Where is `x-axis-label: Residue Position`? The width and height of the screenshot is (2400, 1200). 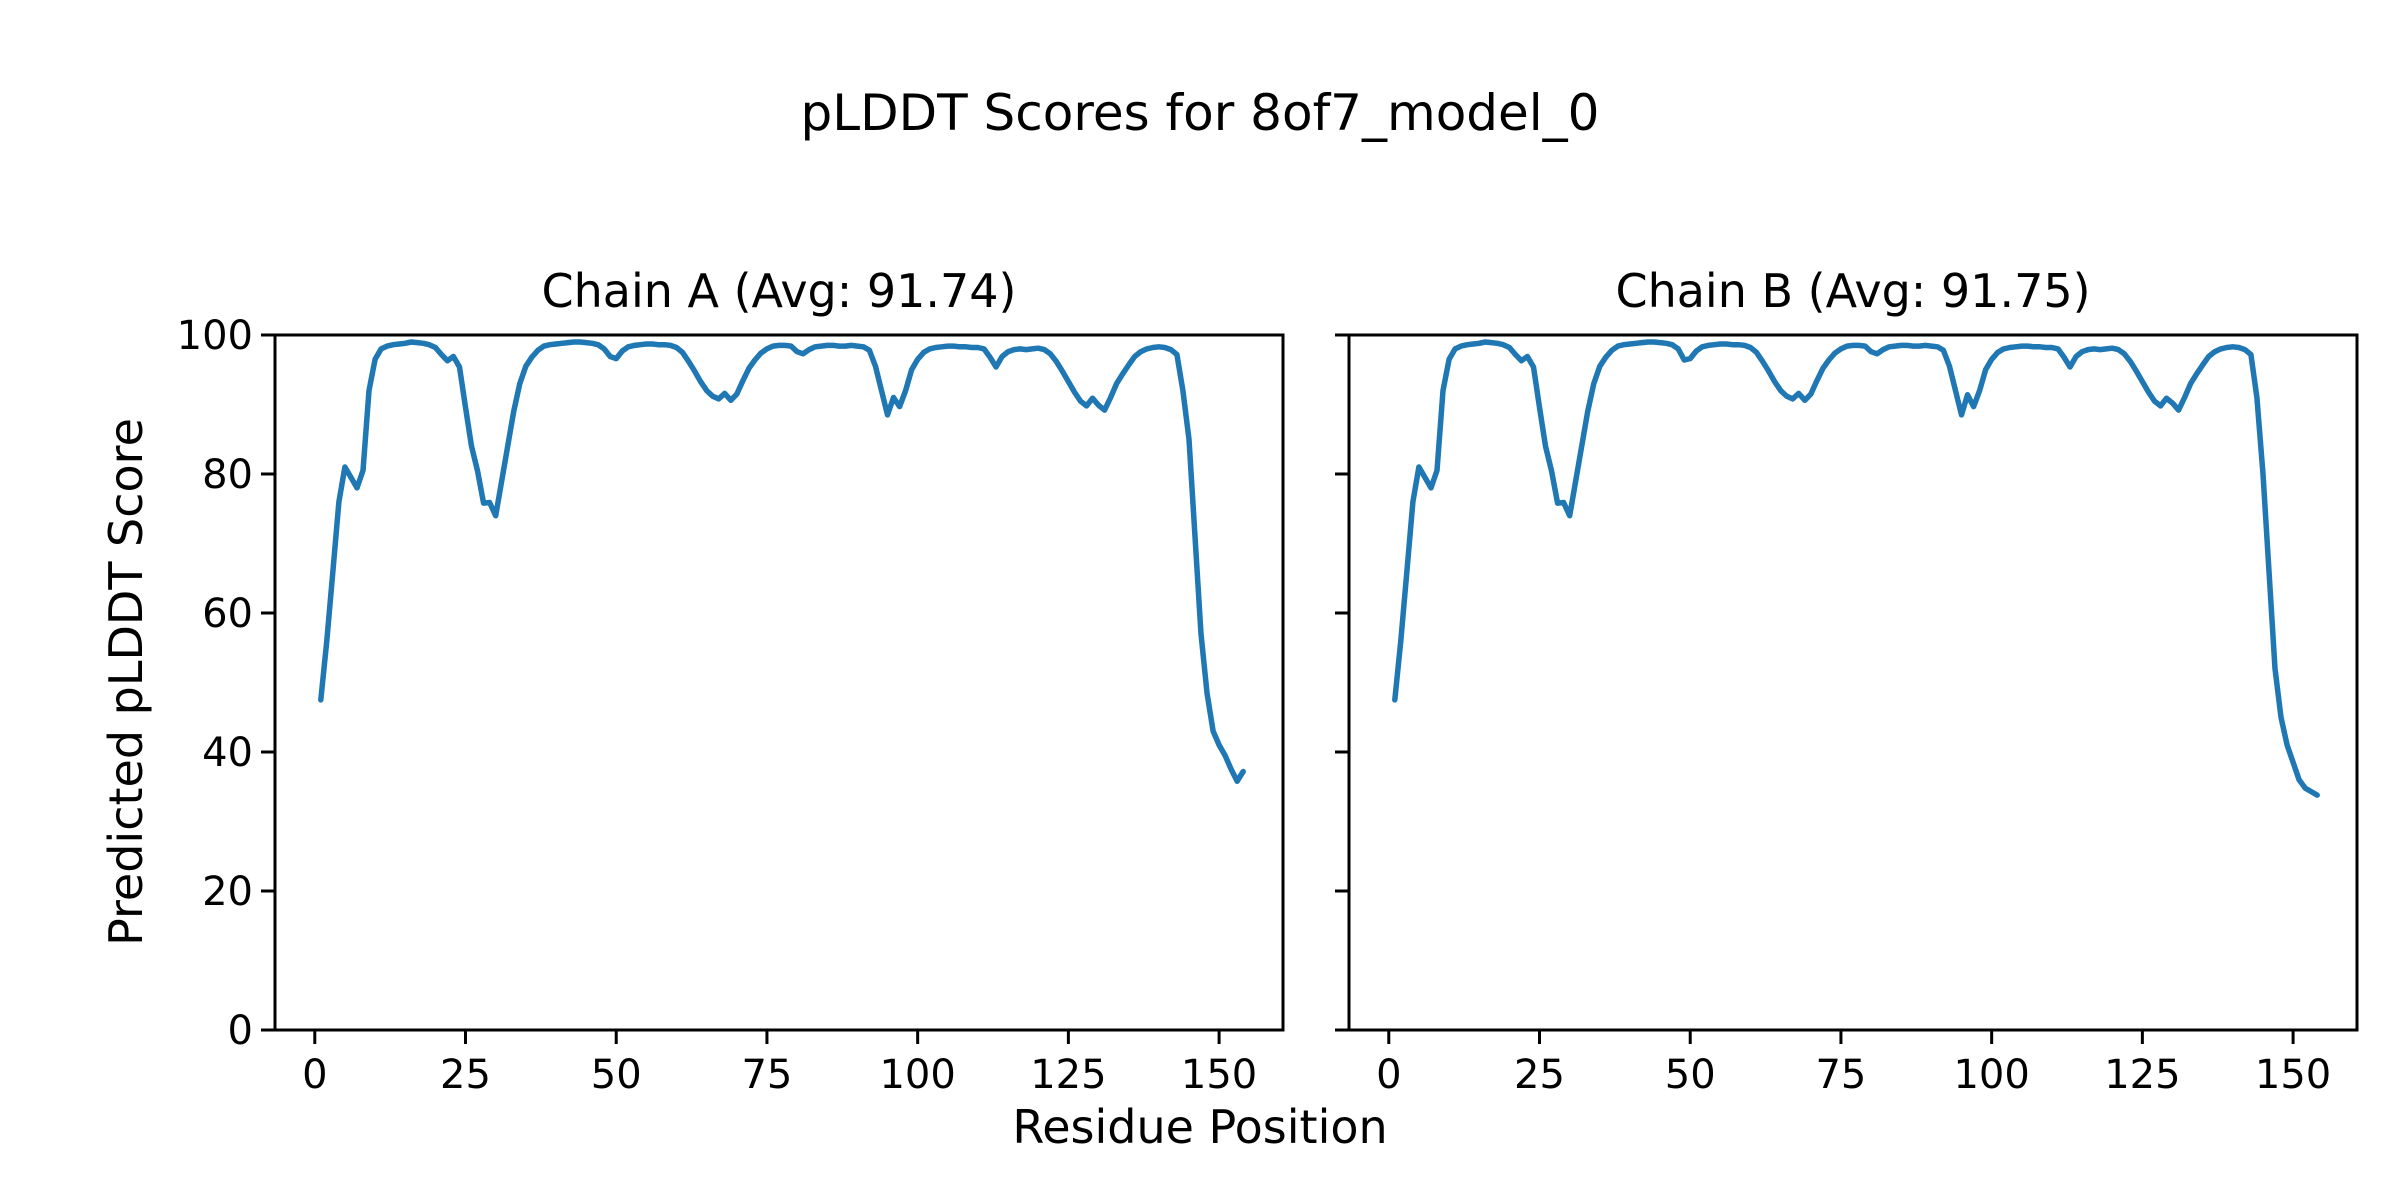
x-axis-label: Residue Position is located at coordinates (1200, 1127).